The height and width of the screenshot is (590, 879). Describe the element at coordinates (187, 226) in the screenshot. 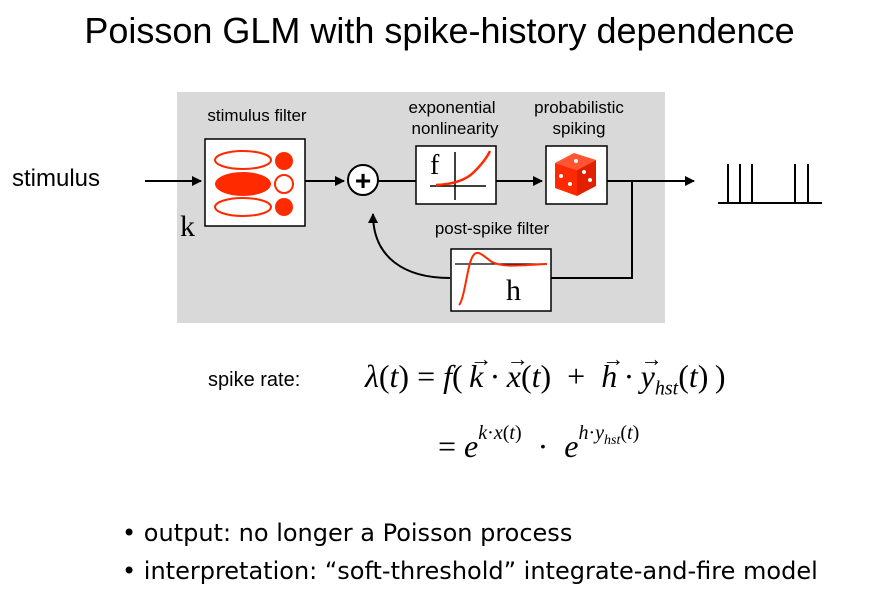

I see `stimulus-filter-symbol: k` at that location.